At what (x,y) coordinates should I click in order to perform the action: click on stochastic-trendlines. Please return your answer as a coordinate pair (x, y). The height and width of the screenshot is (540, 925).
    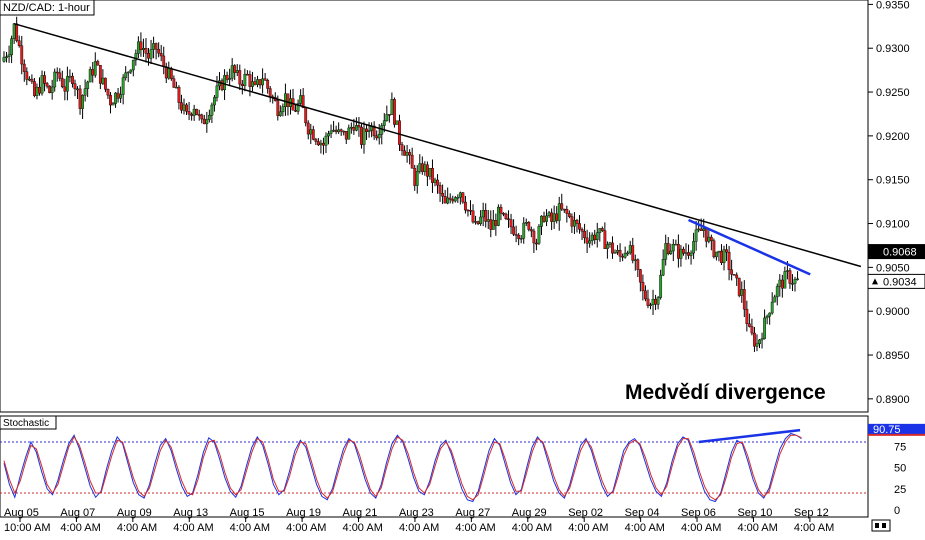
    Looking at the image, I should click on (749, 436).